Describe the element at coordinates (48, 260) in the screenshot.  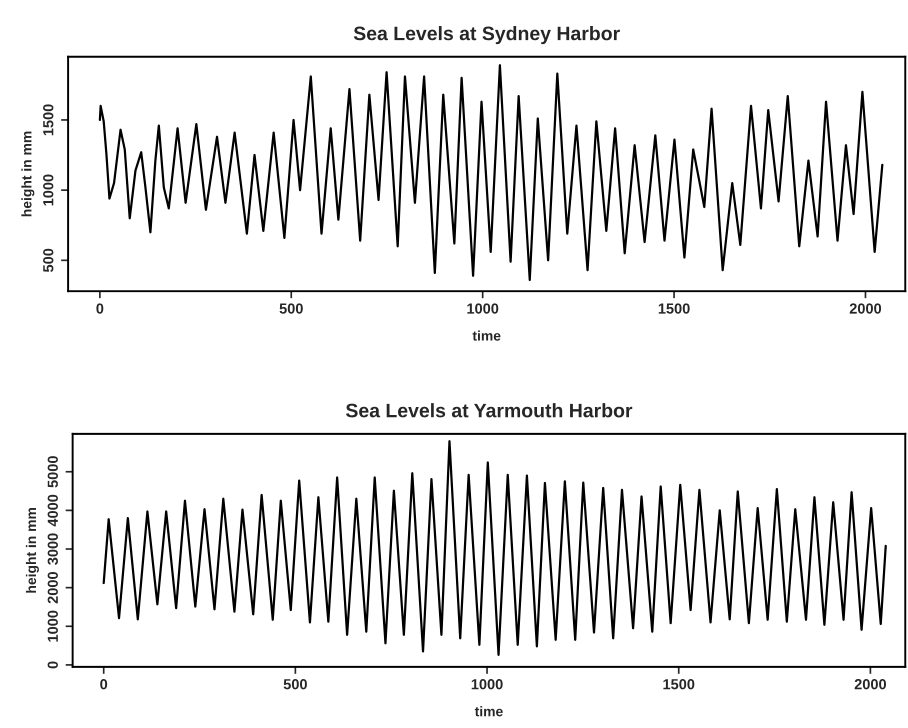
I see `y-tick-label: 500` at that location.